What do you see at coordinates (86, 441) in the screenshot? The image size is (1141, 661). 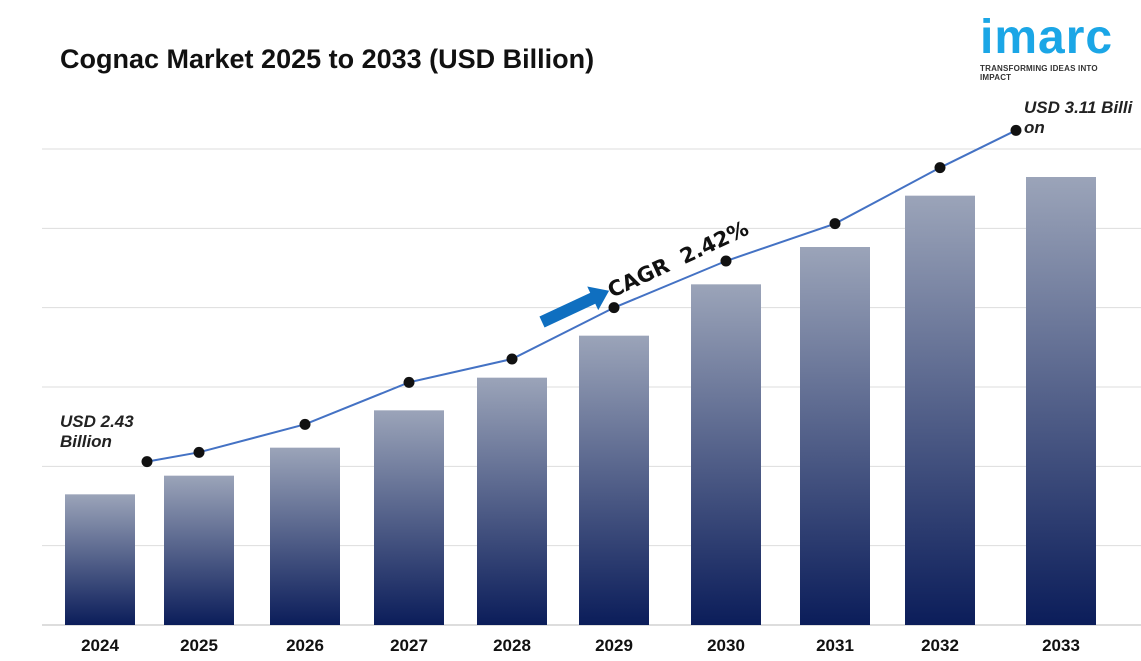 I see `start-annotation-line2: Billion` at bounding box center [86, 441].